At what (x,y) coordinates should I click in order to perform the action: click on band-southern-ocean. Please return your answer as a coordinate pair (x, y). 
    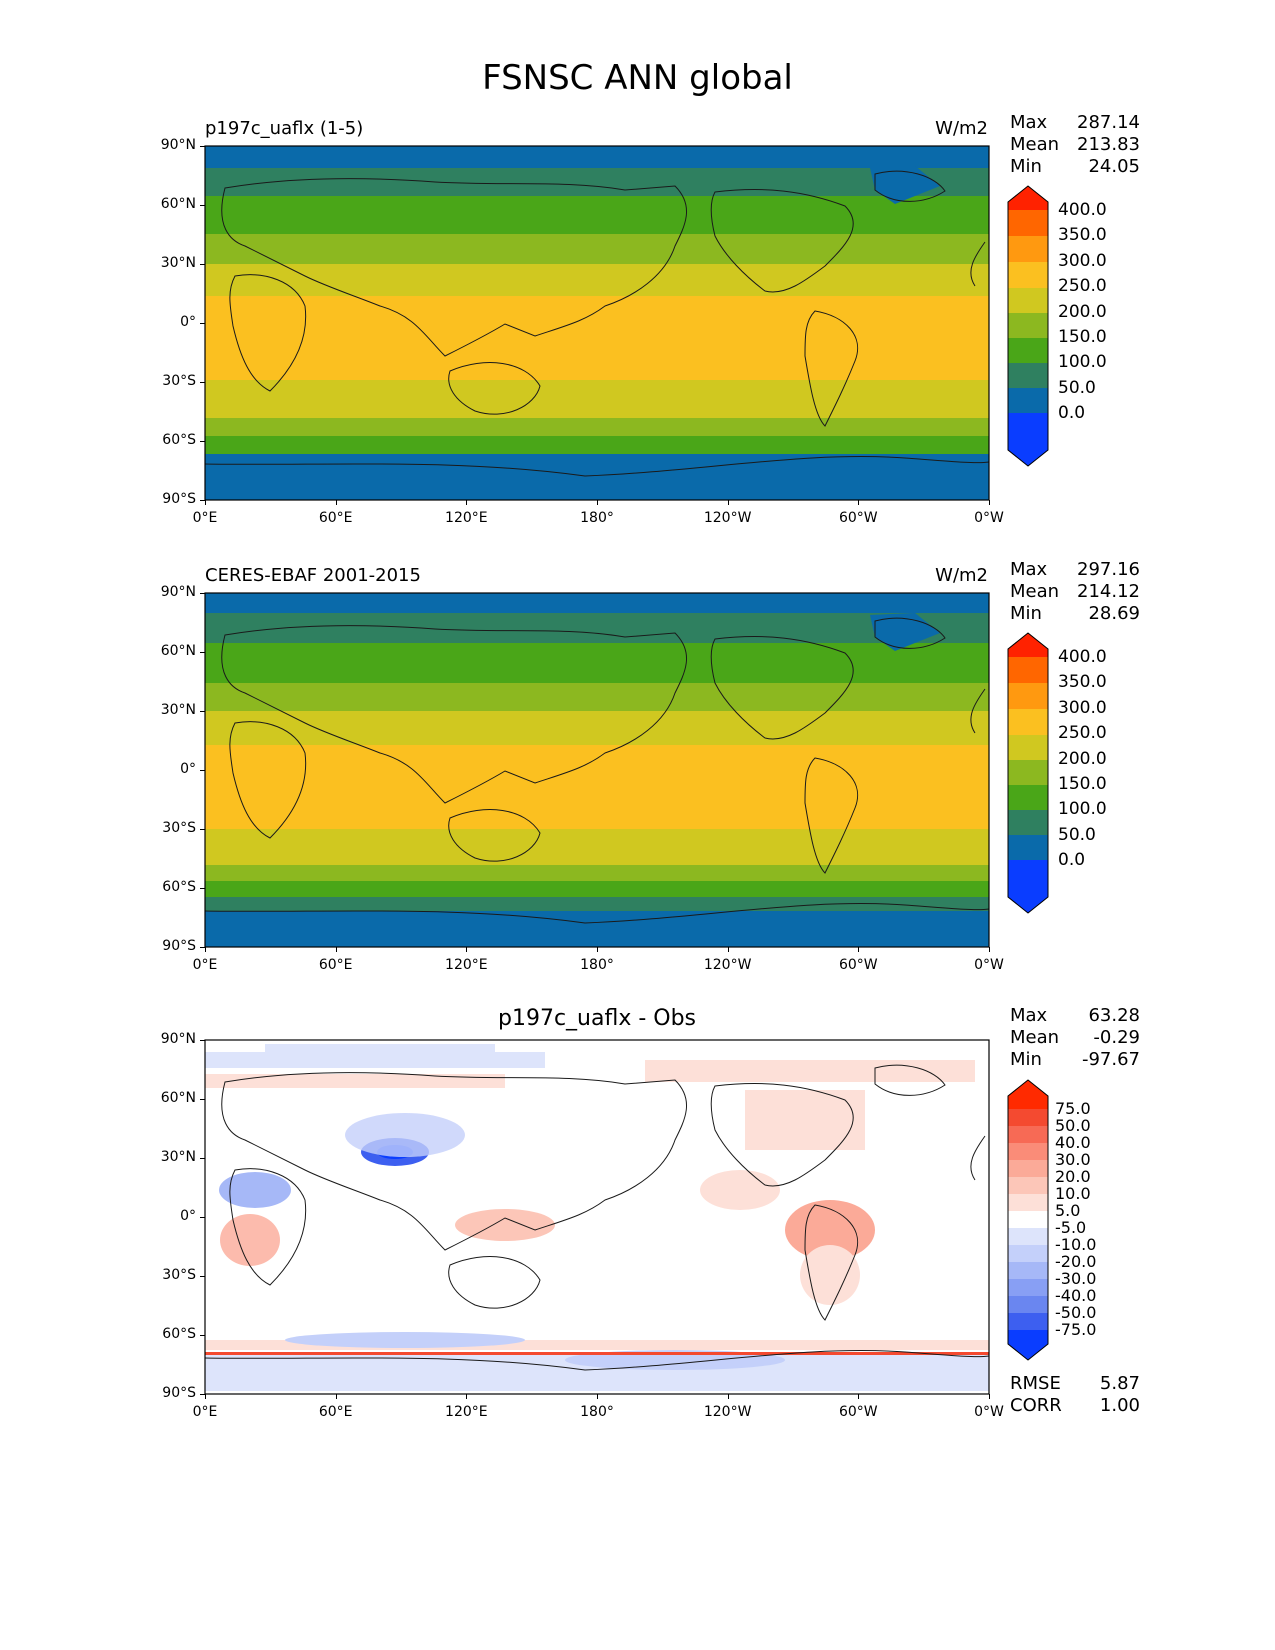
    Looking at the image, I should click on (597, 445).